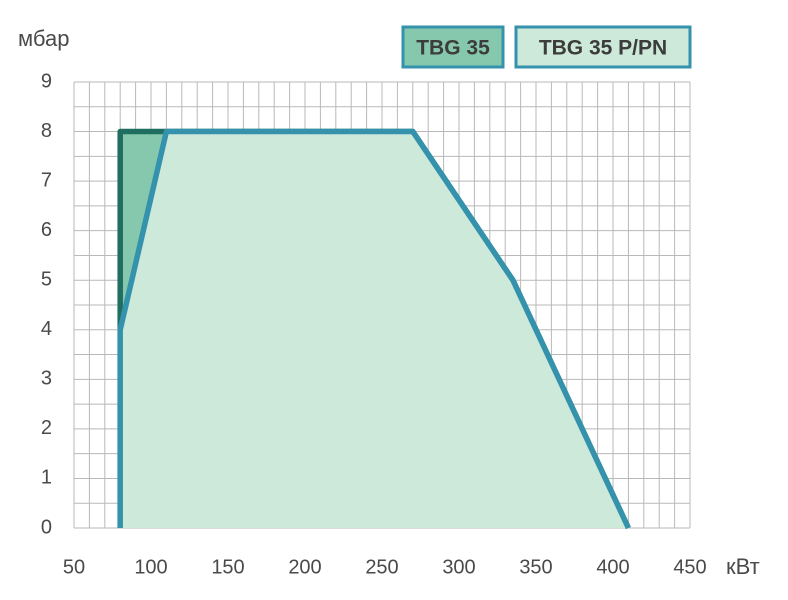 The height and width of the screenshot is (600, 788). I want to click on x-tick-label: 50, so click(74, 567).